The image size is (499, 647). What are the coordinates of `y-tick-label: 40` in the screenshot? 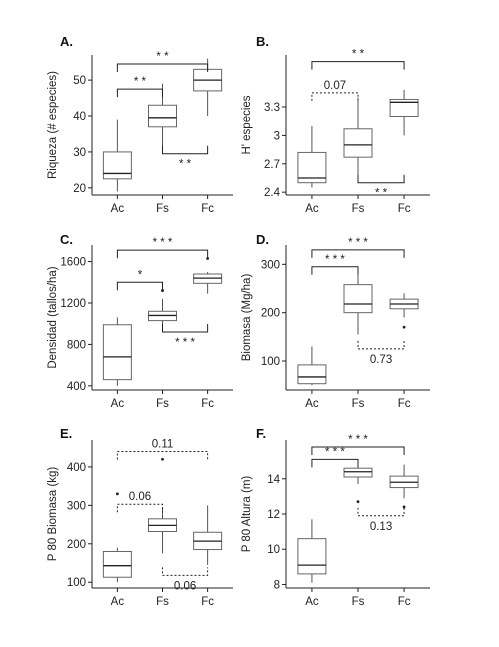 It's located at (79, 117).